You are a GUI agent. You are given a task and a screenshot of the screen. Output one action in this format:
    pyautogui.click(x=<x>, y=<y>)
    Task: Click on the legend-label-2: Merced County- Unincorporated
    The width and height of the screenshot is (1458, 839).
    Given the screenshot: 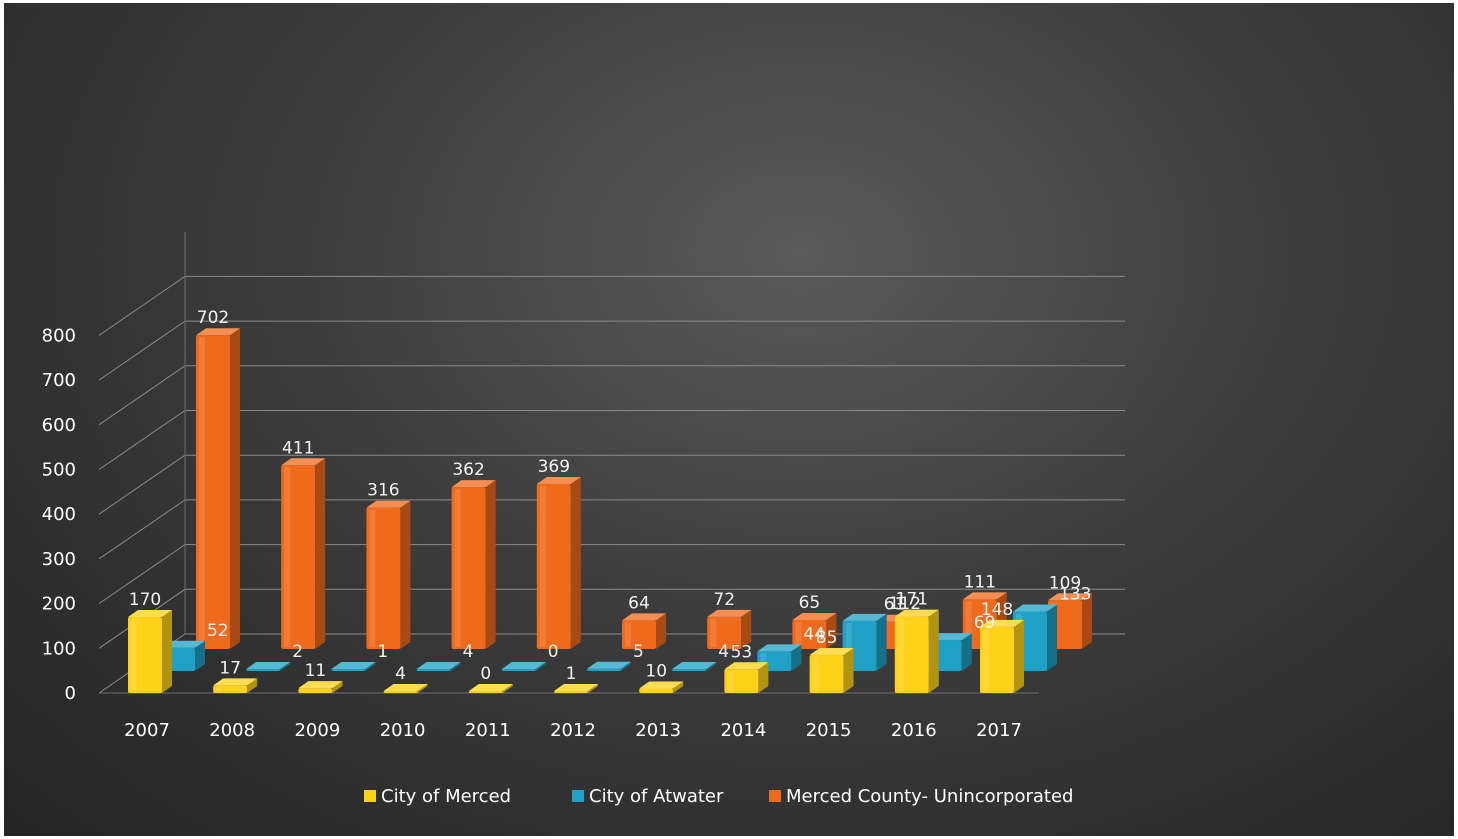 What is the action you would take?
    pyautogui.click(x=929, y=796)
    